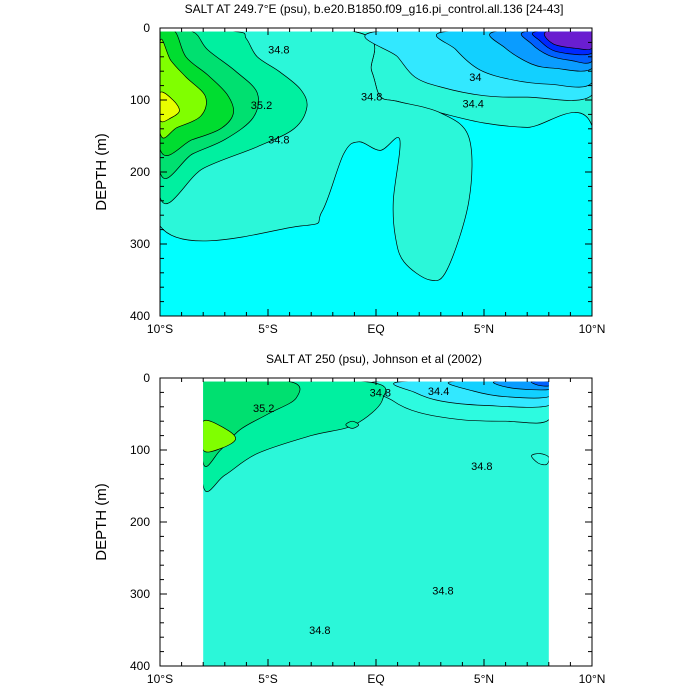  Describe the element at coordinates (278, 51) in the screenshot. I see `top-contour-label-0: 34.8` at that location.